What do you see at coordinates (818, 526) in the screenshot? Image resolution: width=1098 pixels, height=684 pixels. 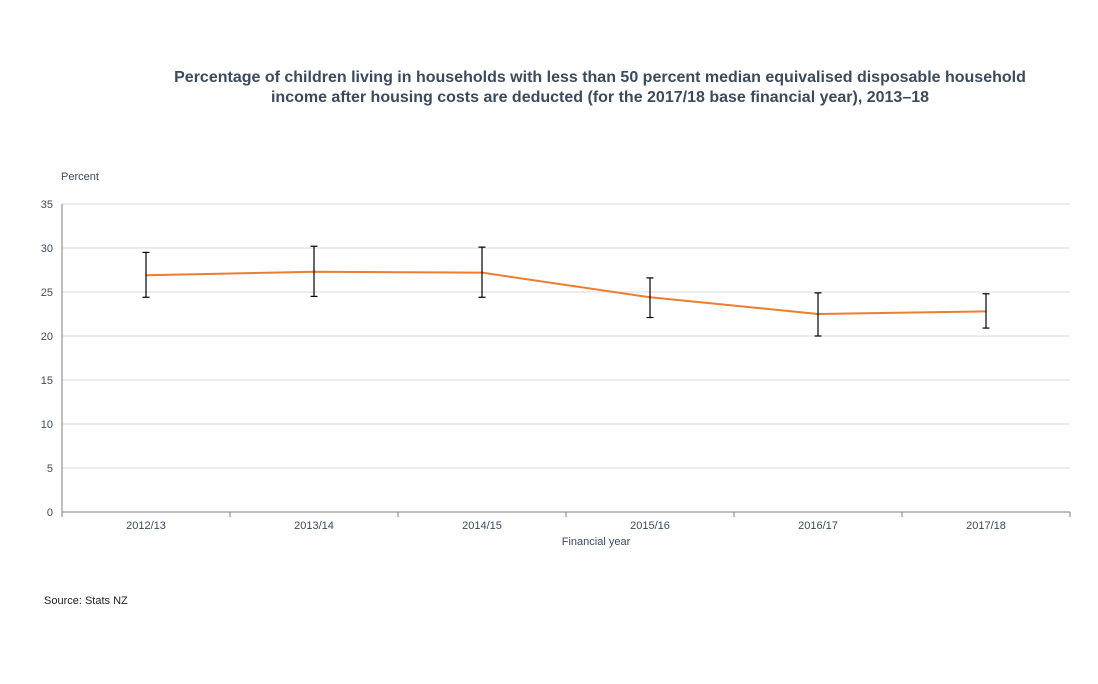 I see `x-tick-label: 2016/17` at bounding box center [818, 526].